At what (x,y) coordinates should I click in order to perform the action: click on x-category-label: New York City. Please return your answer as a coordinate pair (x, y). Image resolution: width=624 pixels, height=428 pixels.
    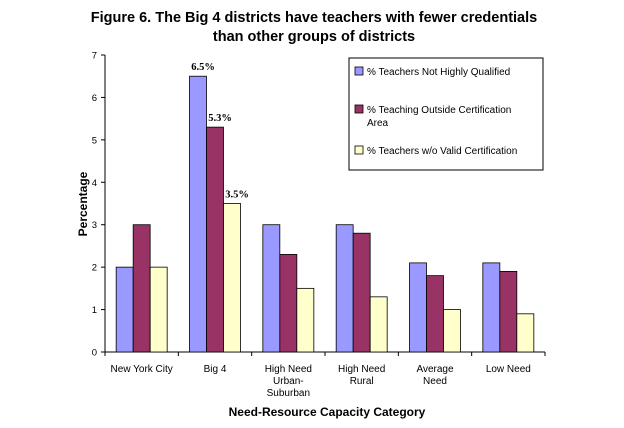
    Looking at the image, I should click on (142, 369).